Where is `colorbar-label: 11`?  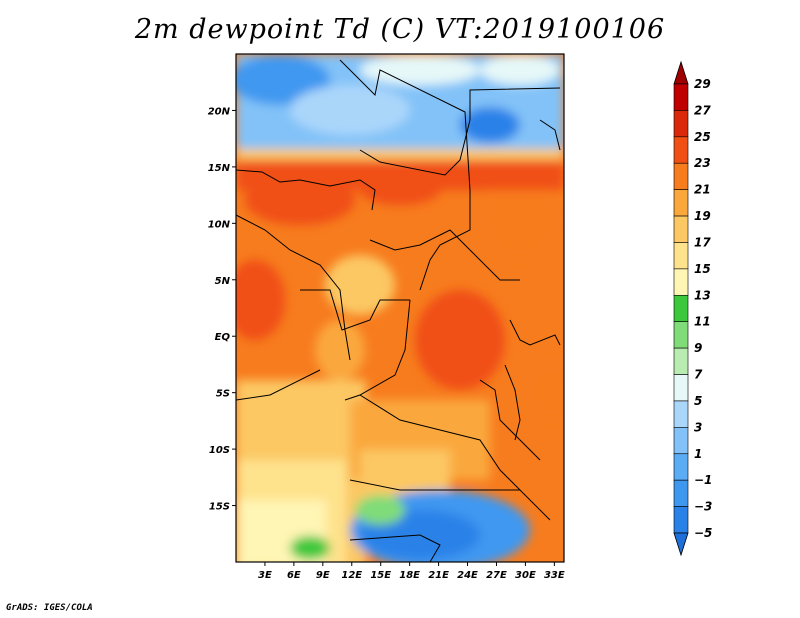 colorbar-label: 11 is located at coordinates (702, 322).